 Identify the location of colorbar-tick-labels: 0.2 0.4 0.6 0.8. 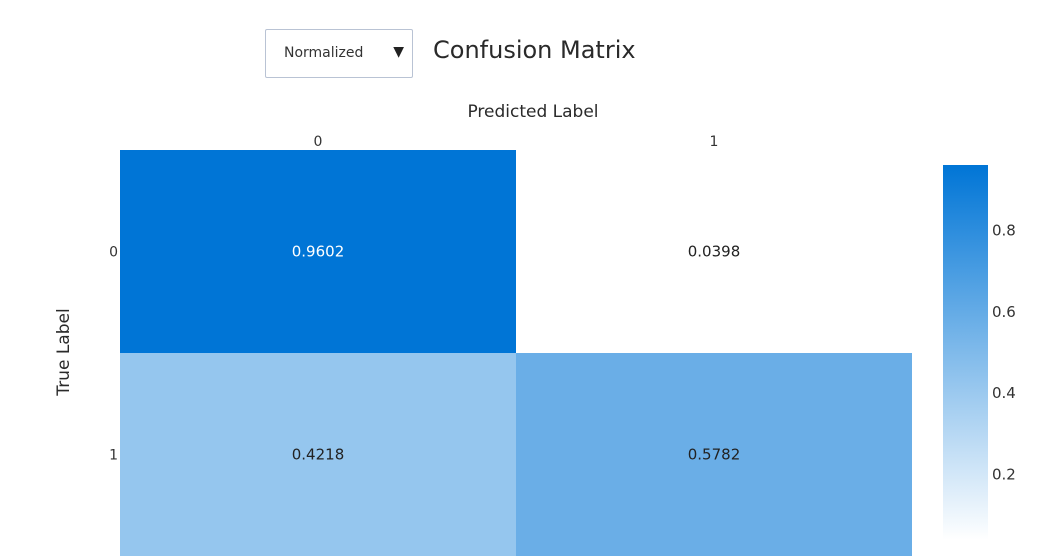
(1004, 352).